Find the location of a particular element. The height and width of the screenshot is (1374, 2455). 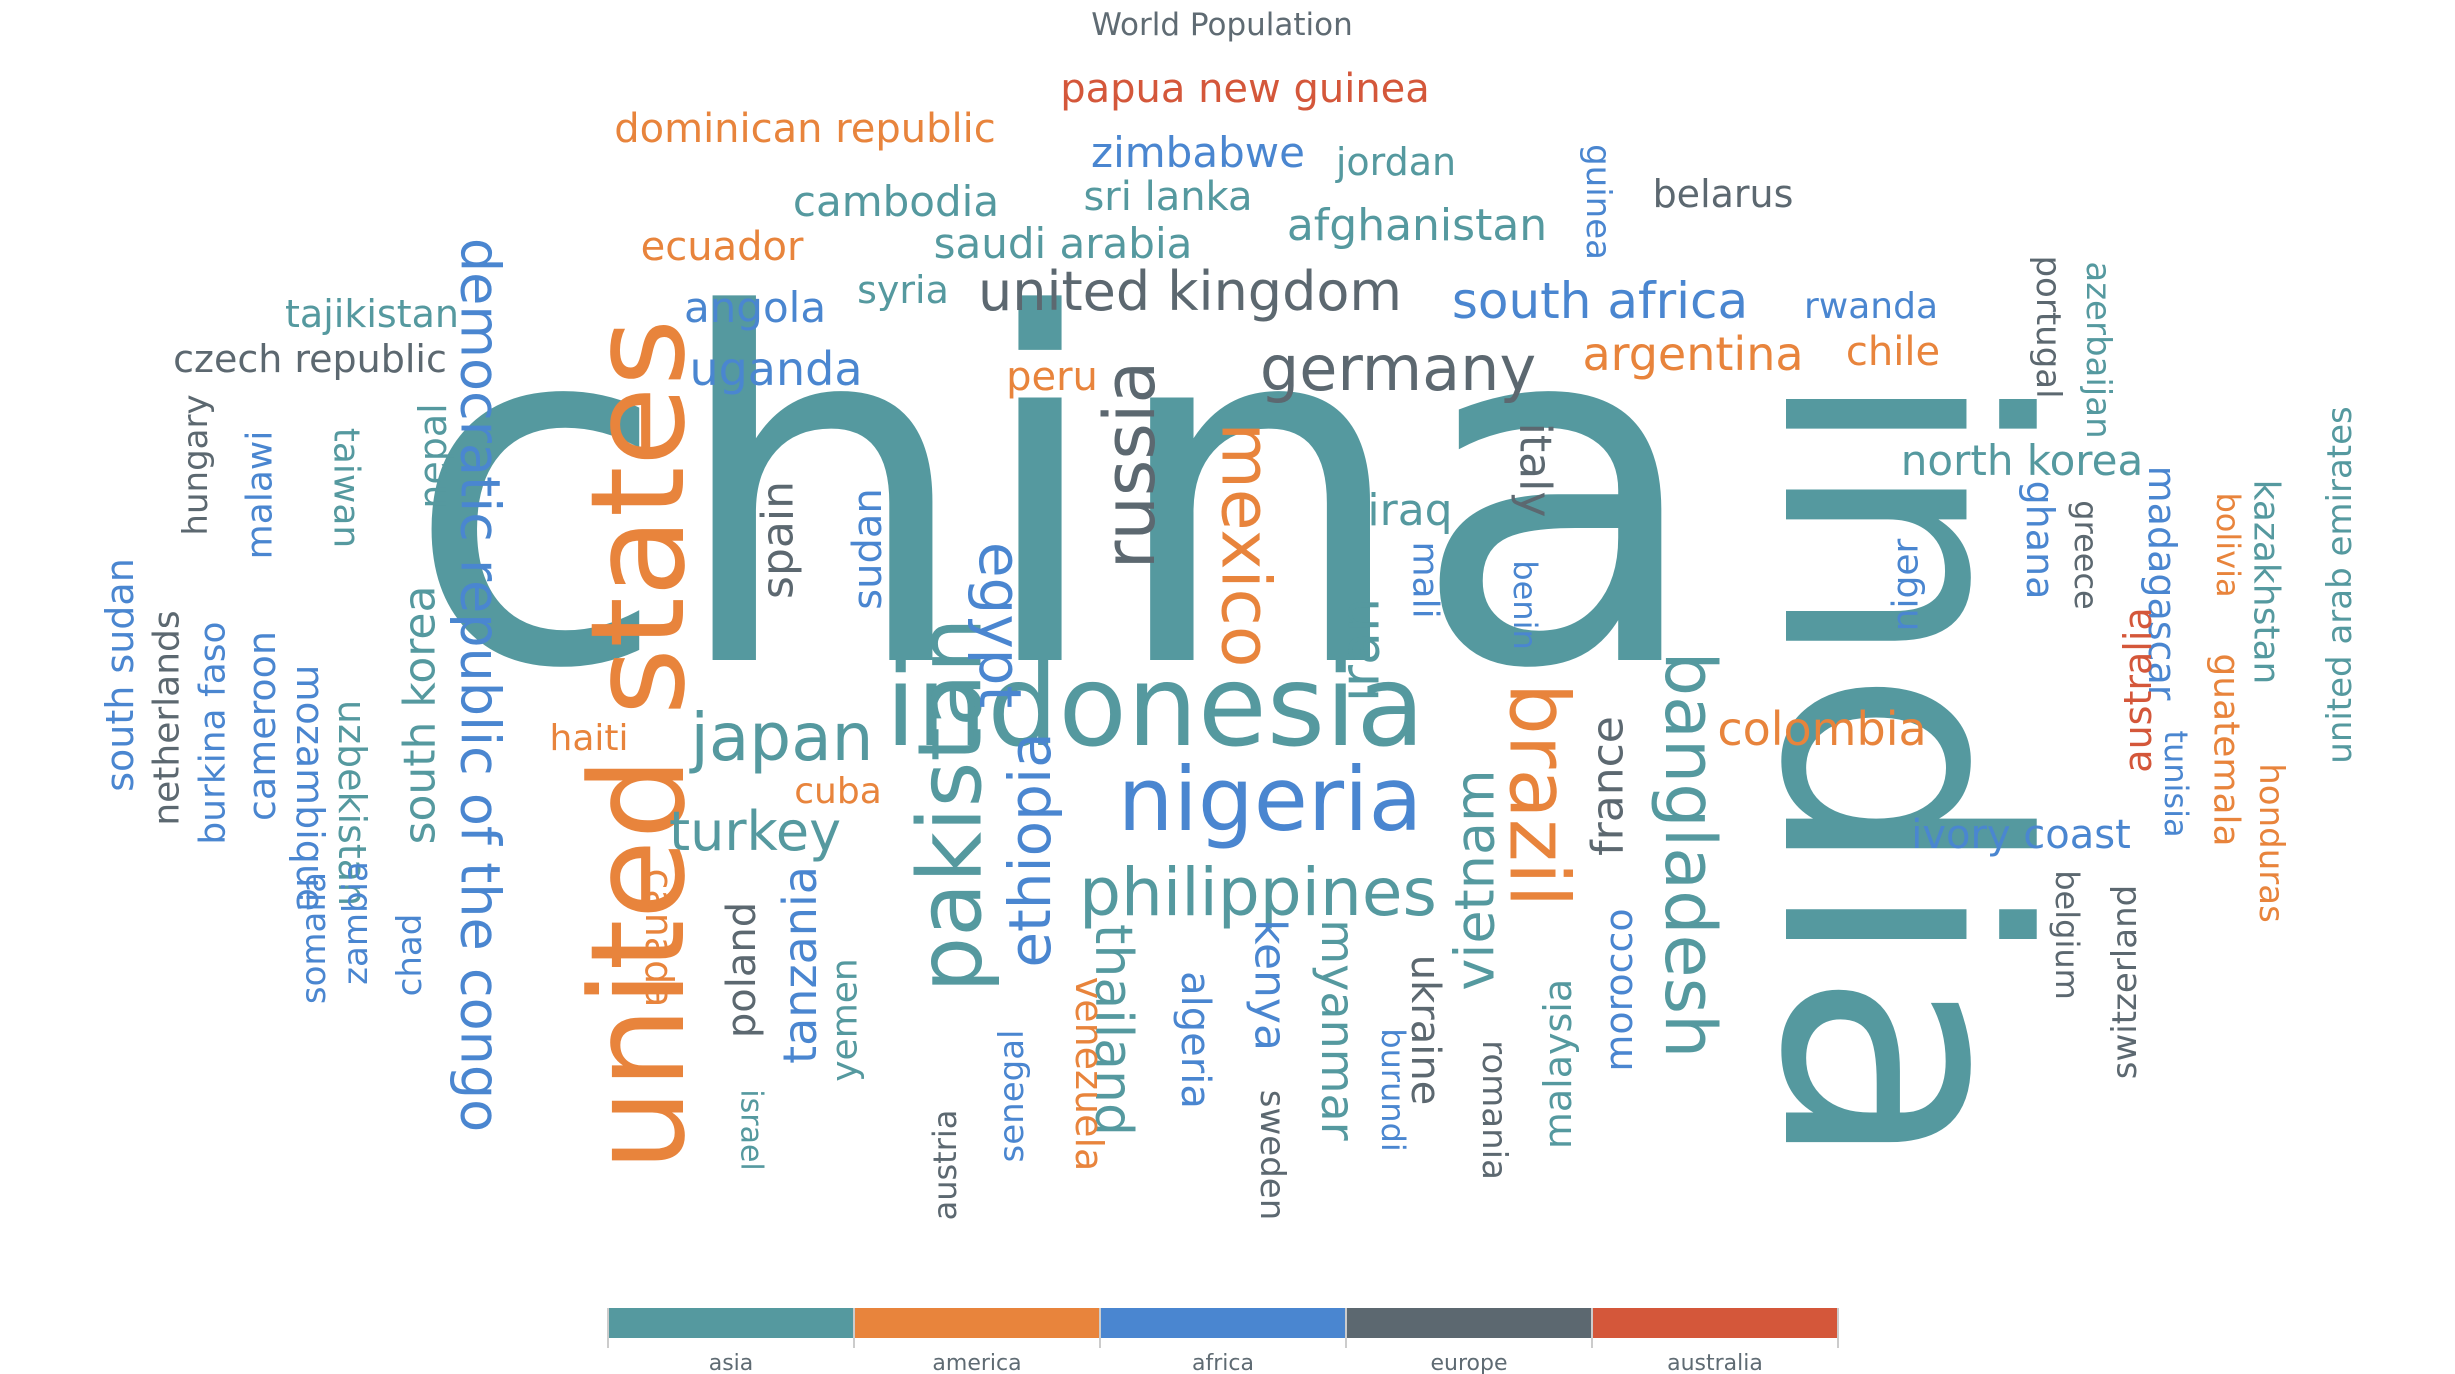

word-mali: mali is located at coordinates (1425, 579).